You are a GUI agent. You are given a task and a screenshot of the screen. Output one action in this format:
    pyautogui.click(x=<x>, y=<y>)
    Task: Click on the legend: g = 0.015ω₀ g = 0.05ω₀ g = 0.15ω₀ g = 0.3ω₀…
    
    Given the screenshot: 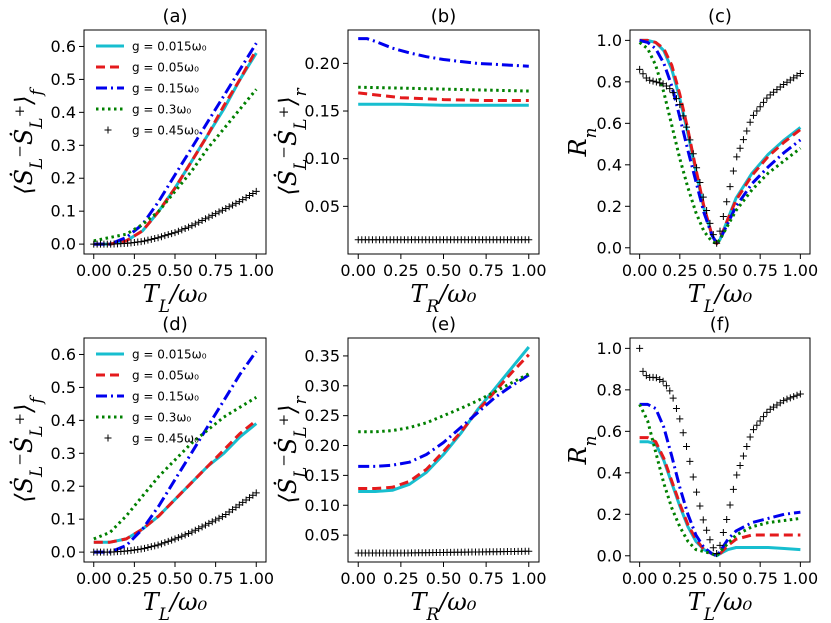 What is the action you would take?
    pyautogui.click(x=151, y=89)
    